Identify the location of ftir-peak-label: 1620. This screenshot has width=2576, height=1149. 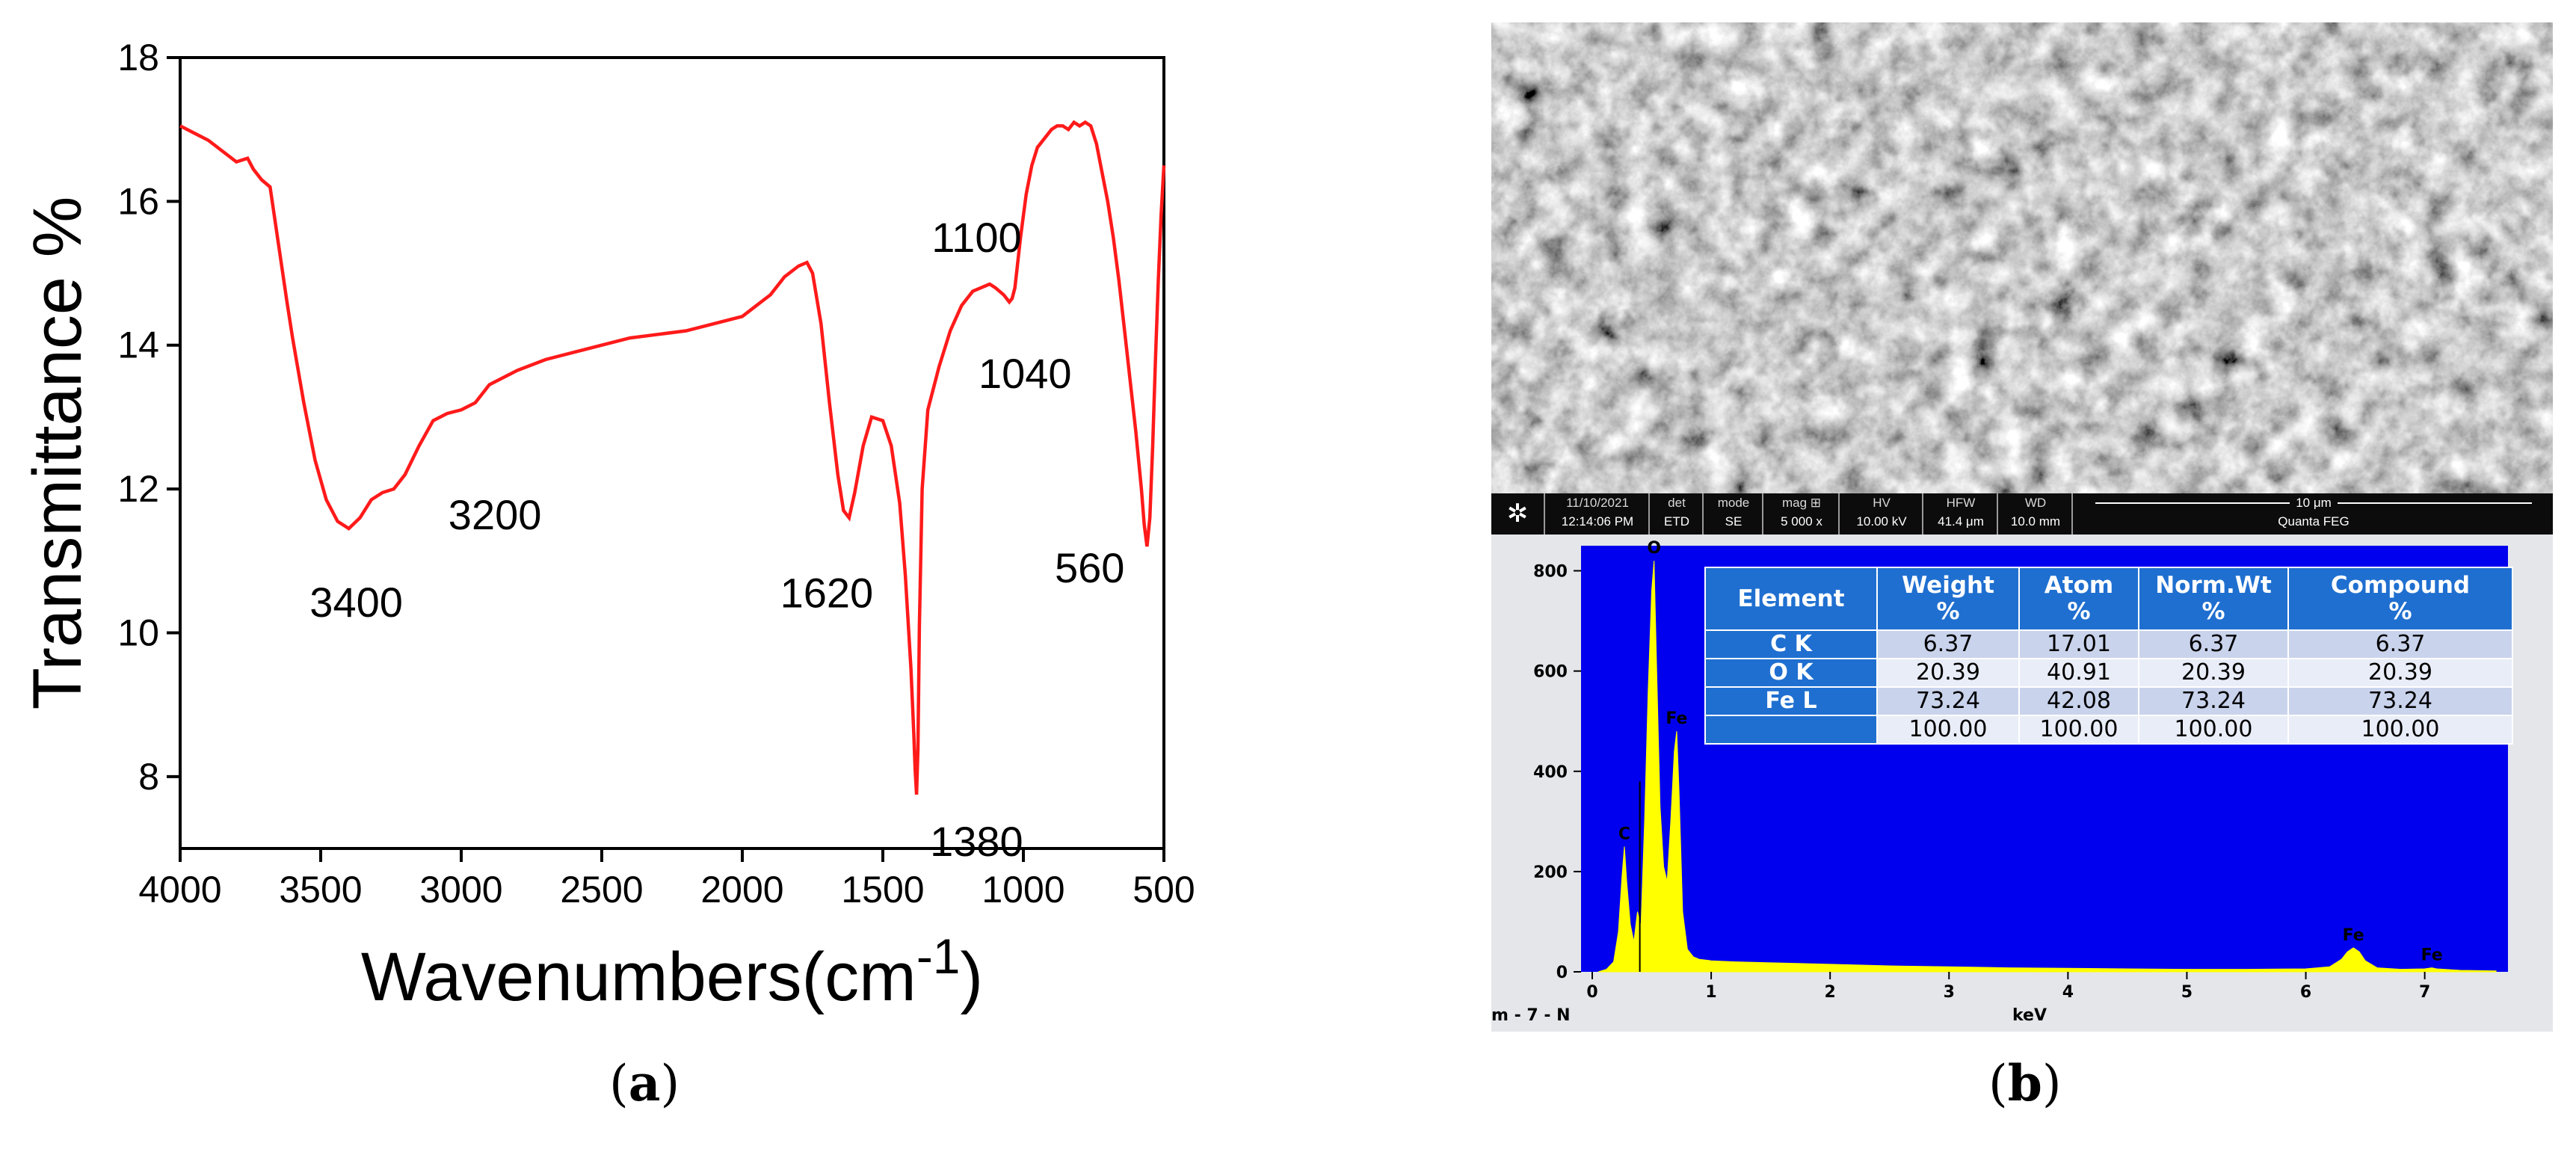
(827, 593).